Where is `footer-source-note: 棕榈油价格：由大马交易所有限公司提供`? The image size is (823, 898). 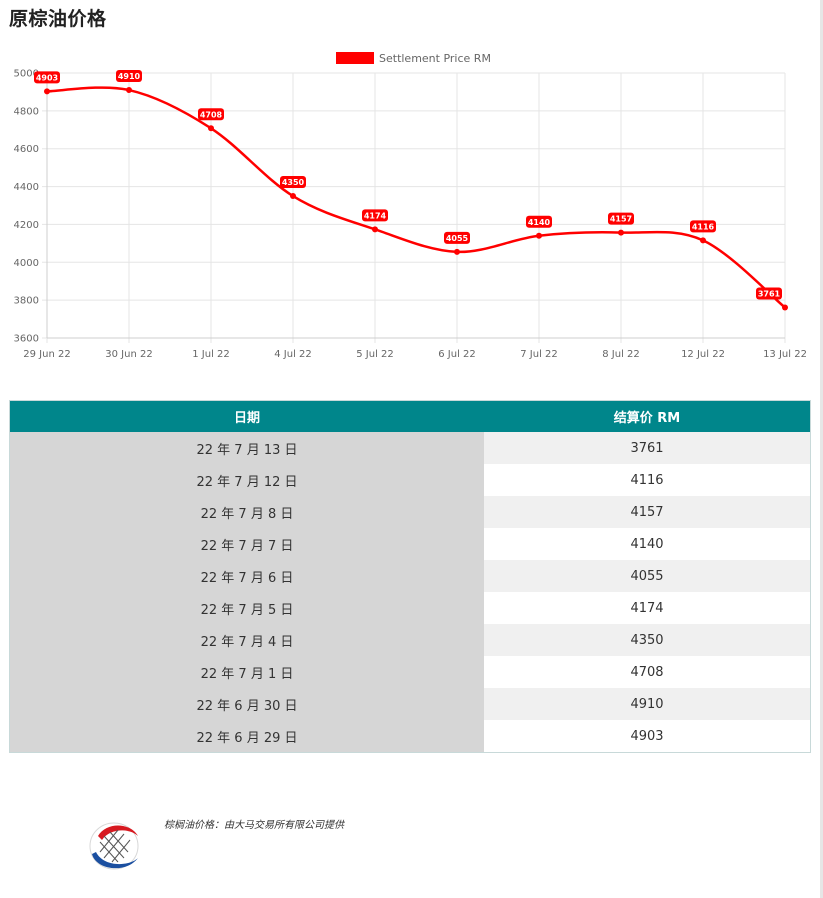 footer-source-note: 棕榈油价格：由大马交易所有限公司提供 is located at coordinates (254, 825).